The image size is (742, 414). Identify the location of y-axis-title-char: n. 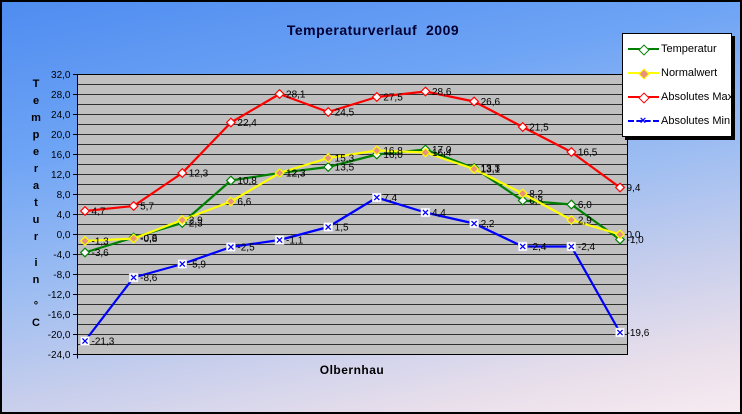
(36, 280).